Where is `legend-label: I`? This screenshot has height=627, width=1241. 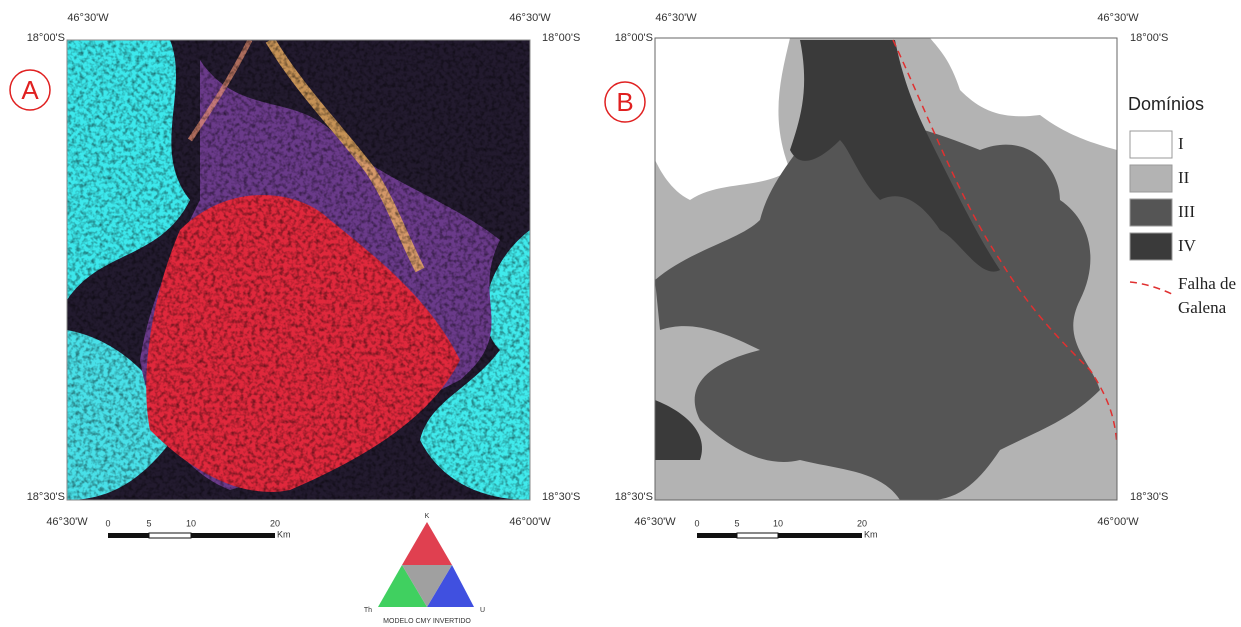 legend-label: I is located at coordinates (1181, 143).